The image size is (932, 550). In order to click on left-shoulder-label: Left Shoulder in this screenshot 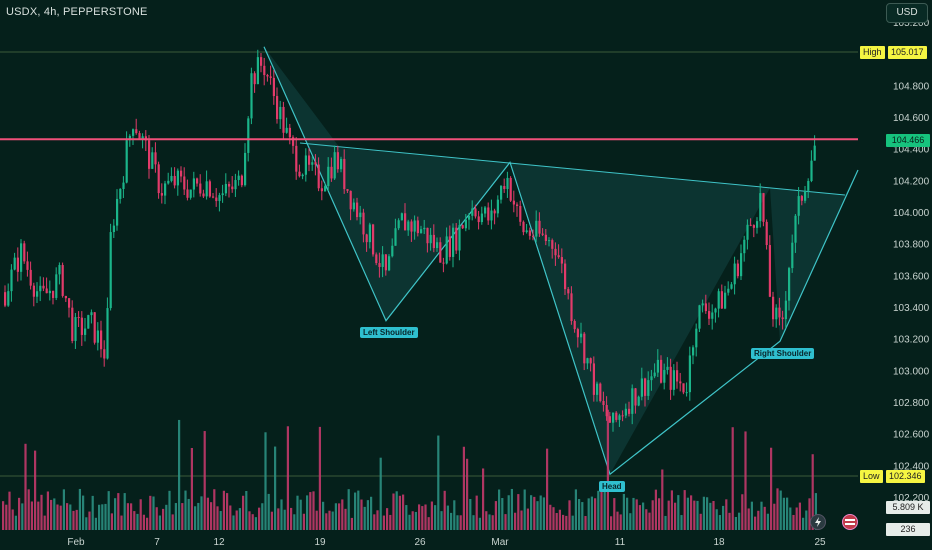, I will do `click(389, 332)`.